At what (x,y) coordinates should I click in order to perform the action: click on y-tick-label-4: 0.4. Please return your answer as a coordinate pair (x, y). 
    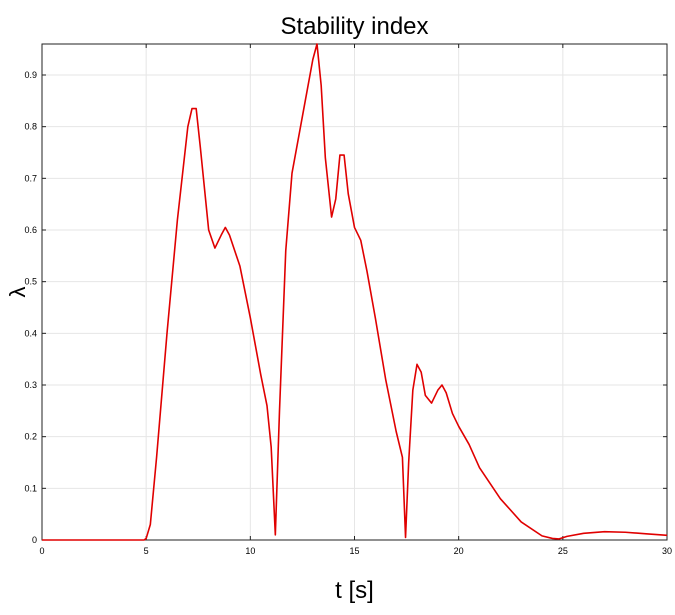
    Looking at the image, I should click on (30, 333).